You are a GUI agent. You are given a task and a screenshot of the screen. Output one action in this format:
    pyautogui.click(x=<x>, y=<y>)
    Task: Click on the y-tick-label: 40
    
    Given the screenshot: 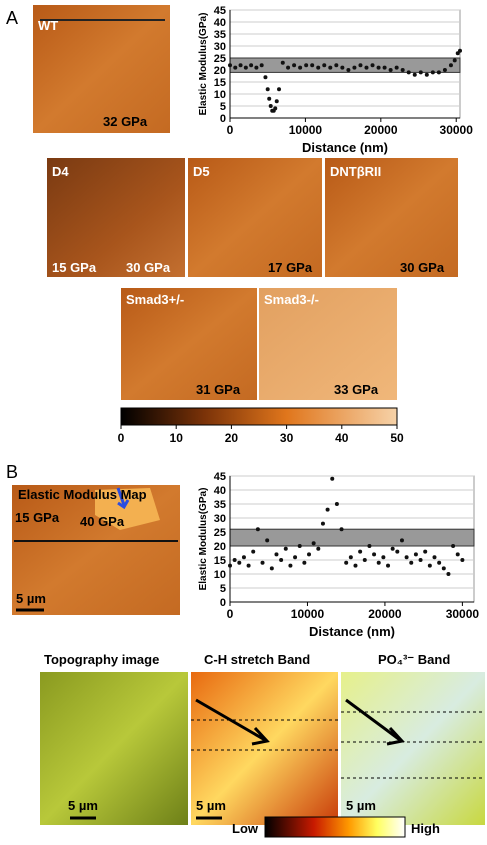 What is the action you would take?
    pyautogui.click(x=220, y=23)
    